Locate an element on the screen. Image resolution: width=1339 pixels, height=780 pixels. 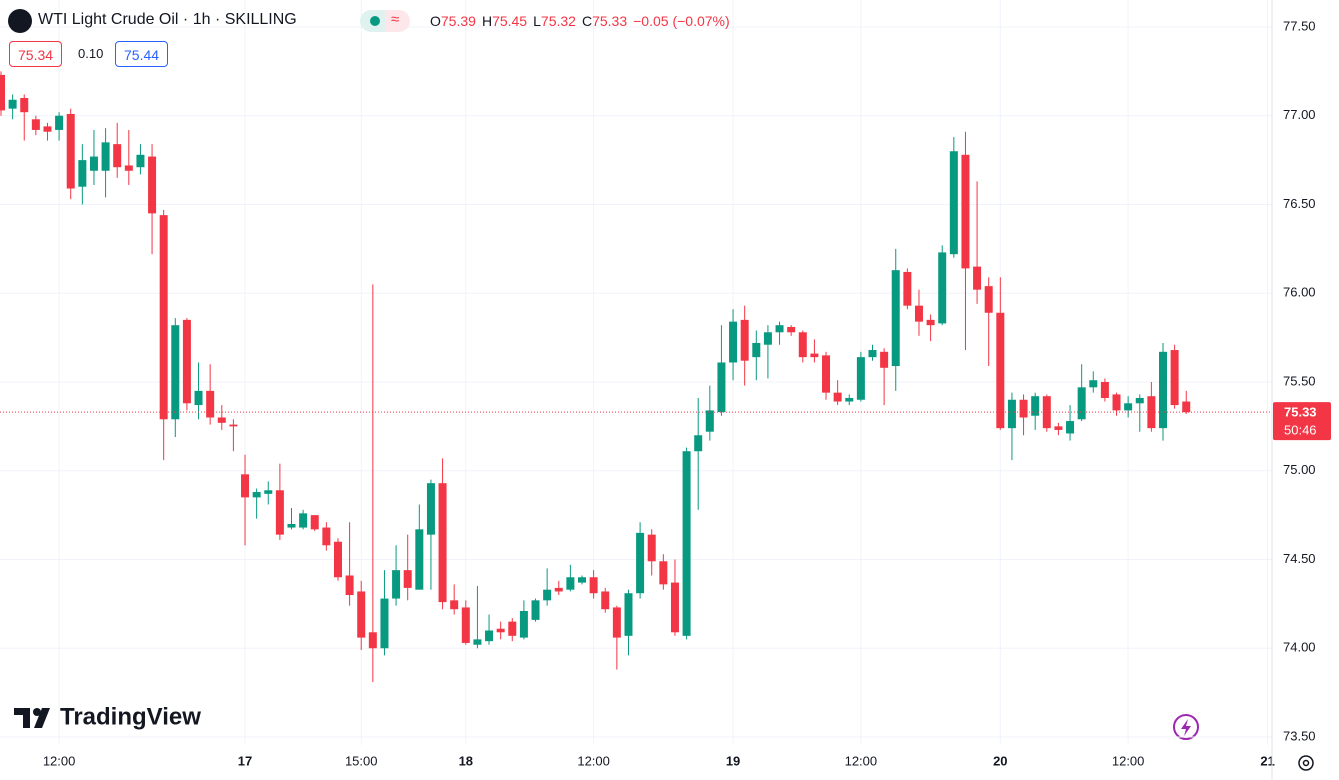
sell-button: 75.34 is located at coordinates (36, 54).